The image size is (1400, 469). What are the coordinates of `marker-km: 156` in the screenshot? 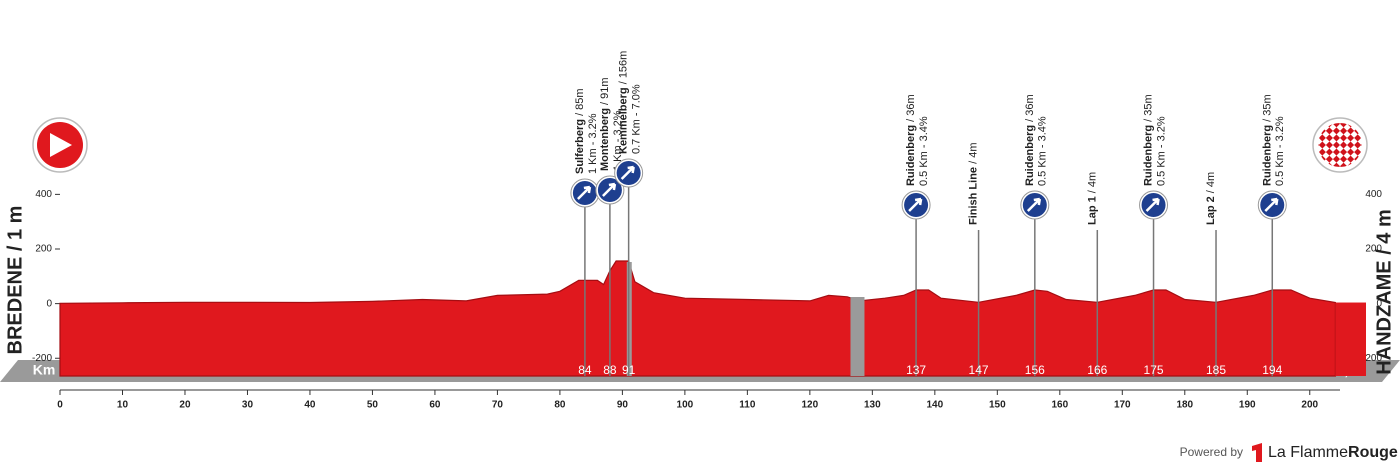 It's located at (1035, 370).